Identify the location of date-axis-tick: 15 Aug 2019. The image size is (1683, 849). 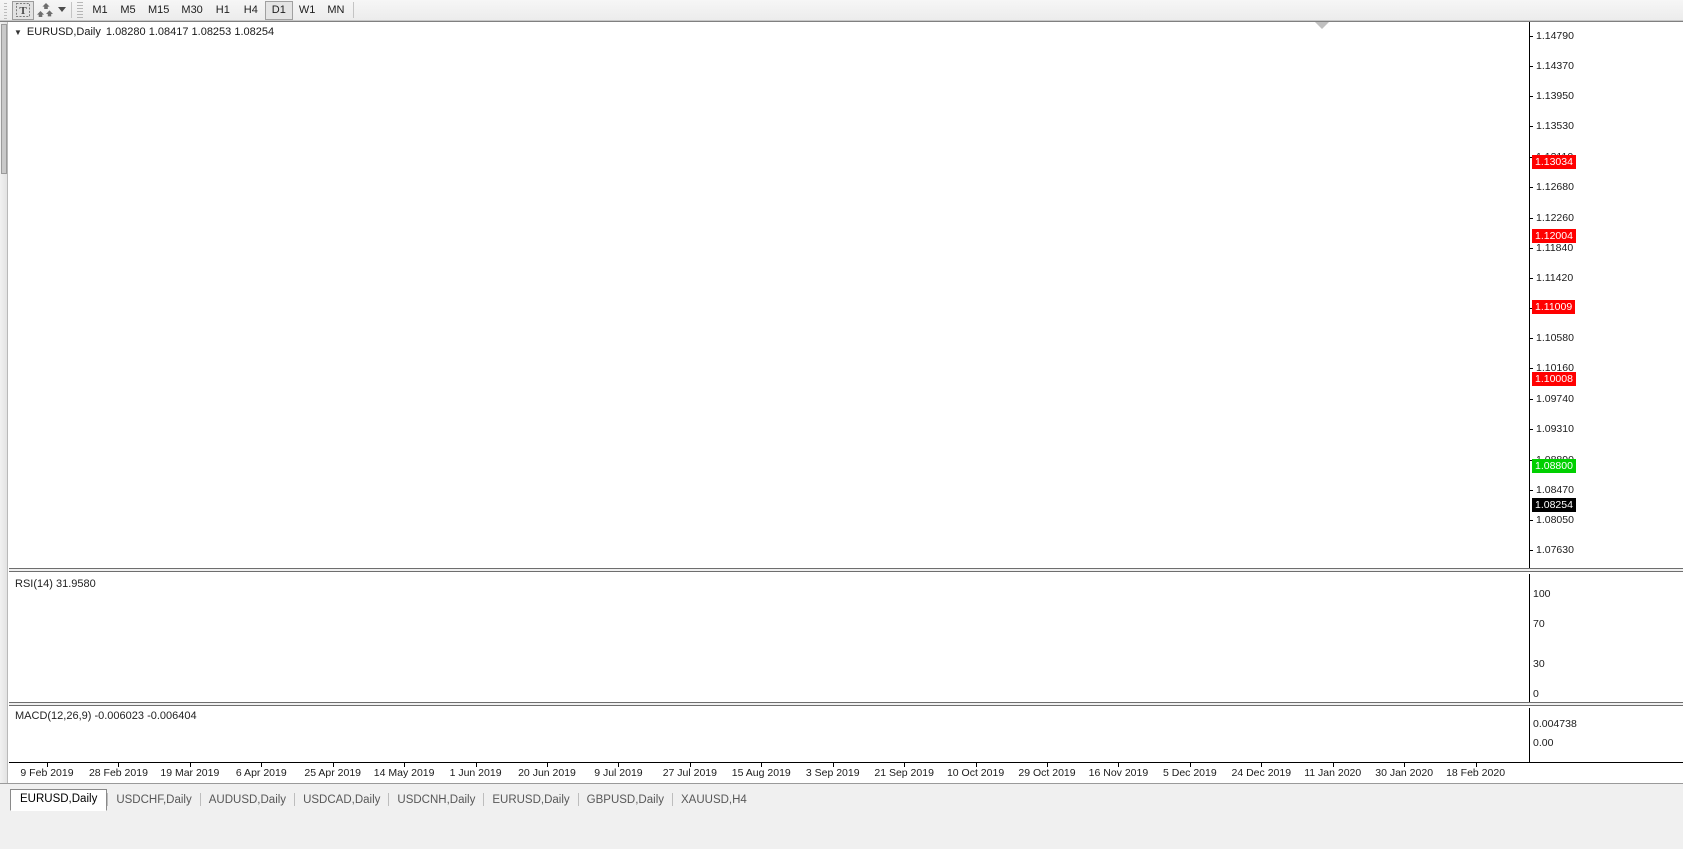
(761, 773).